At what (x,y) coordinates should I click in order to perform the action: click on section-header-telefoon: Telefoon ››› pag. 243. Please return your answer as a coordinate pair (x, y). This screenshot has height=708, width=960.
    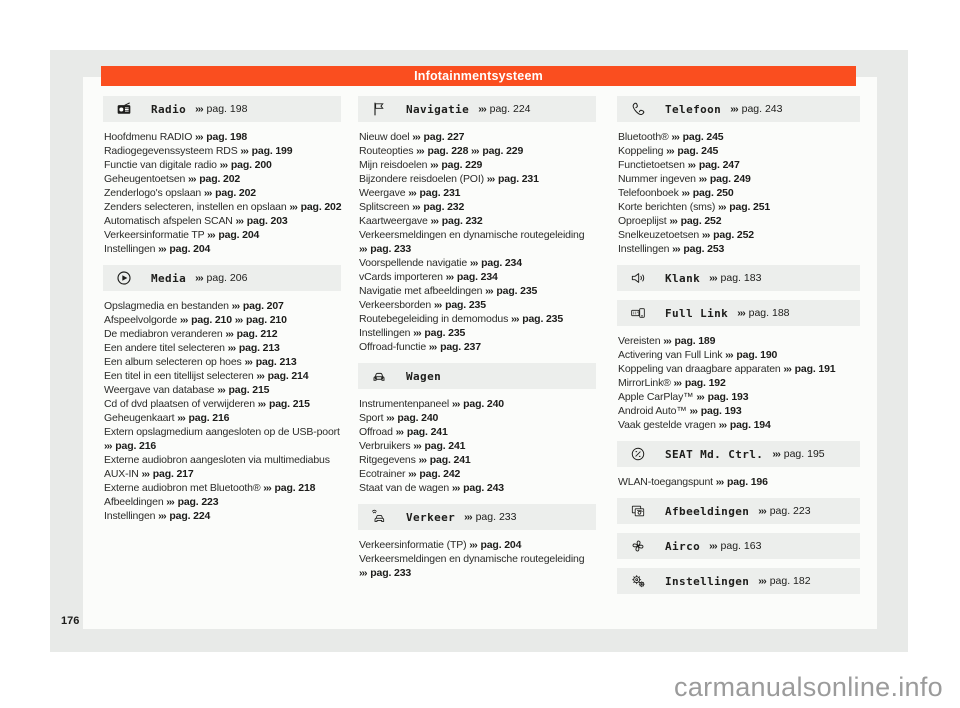
    Looking at the image, I should click on (738, 109).